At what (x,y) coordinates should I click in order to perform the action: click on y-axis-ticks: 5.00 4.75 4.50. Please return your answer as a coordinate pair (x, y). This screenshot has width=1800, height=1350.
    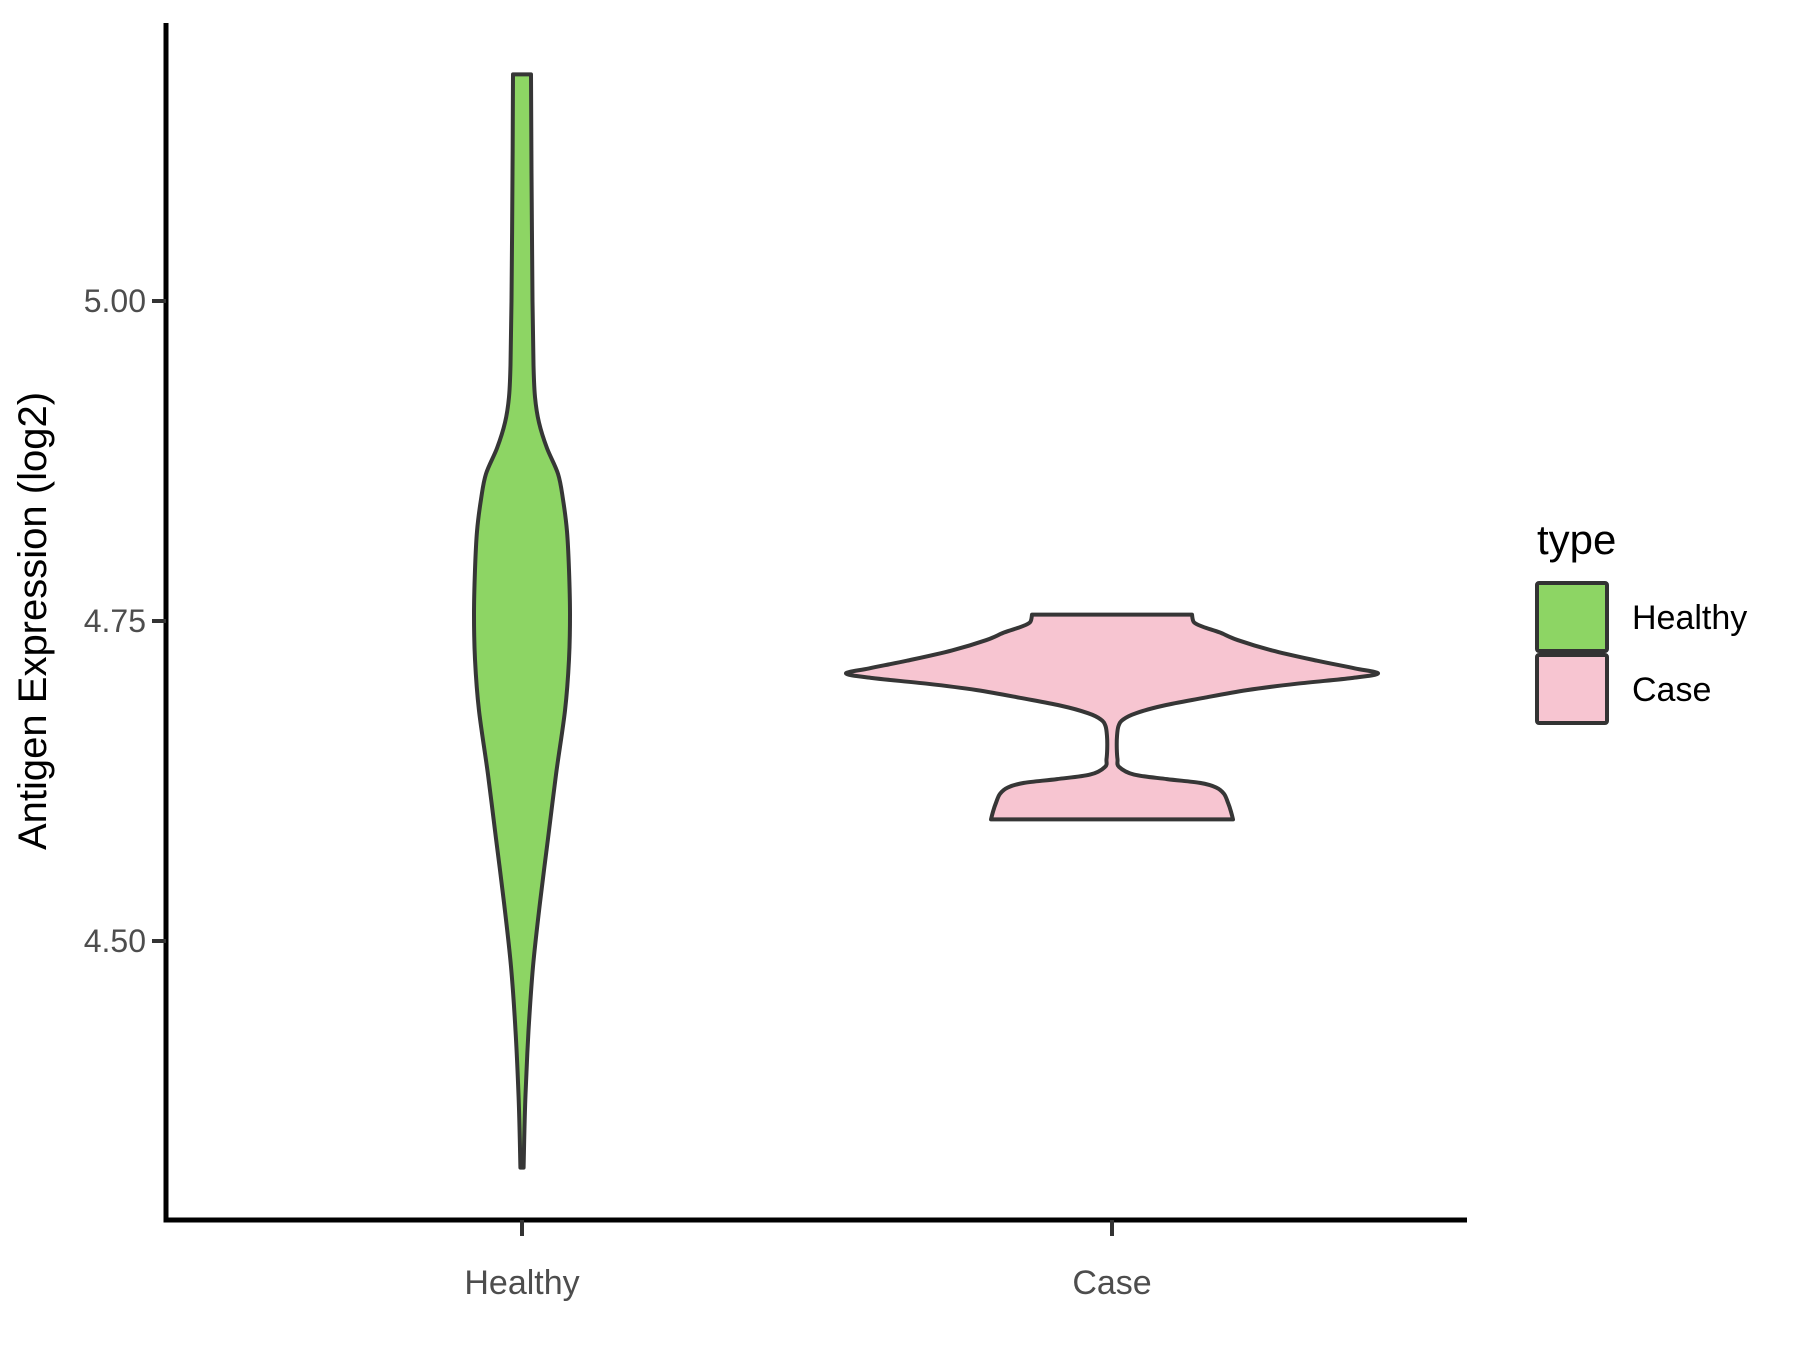
    Looking at the image, I should click on (125, 621).